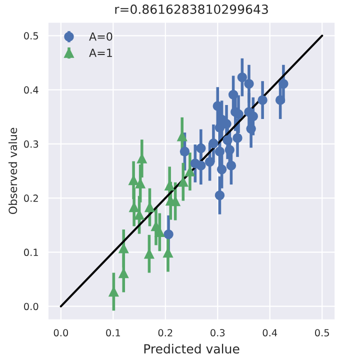 The image size is (342, 357). I want to click on legend-label: A=1, so click(100, 52).